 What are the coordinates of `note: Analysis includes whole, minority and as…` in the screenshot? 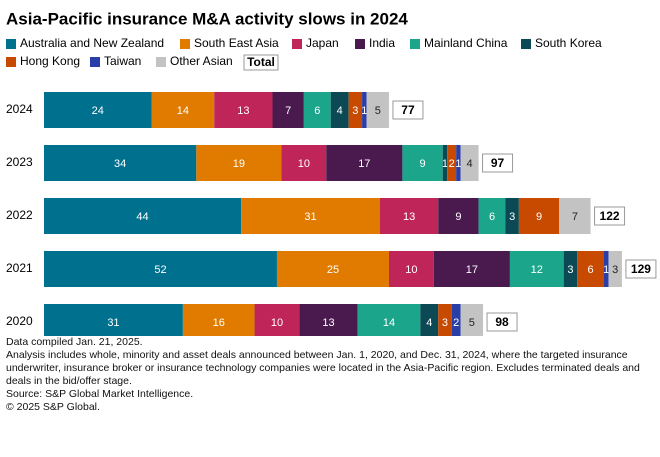 It's located at (323, 368).